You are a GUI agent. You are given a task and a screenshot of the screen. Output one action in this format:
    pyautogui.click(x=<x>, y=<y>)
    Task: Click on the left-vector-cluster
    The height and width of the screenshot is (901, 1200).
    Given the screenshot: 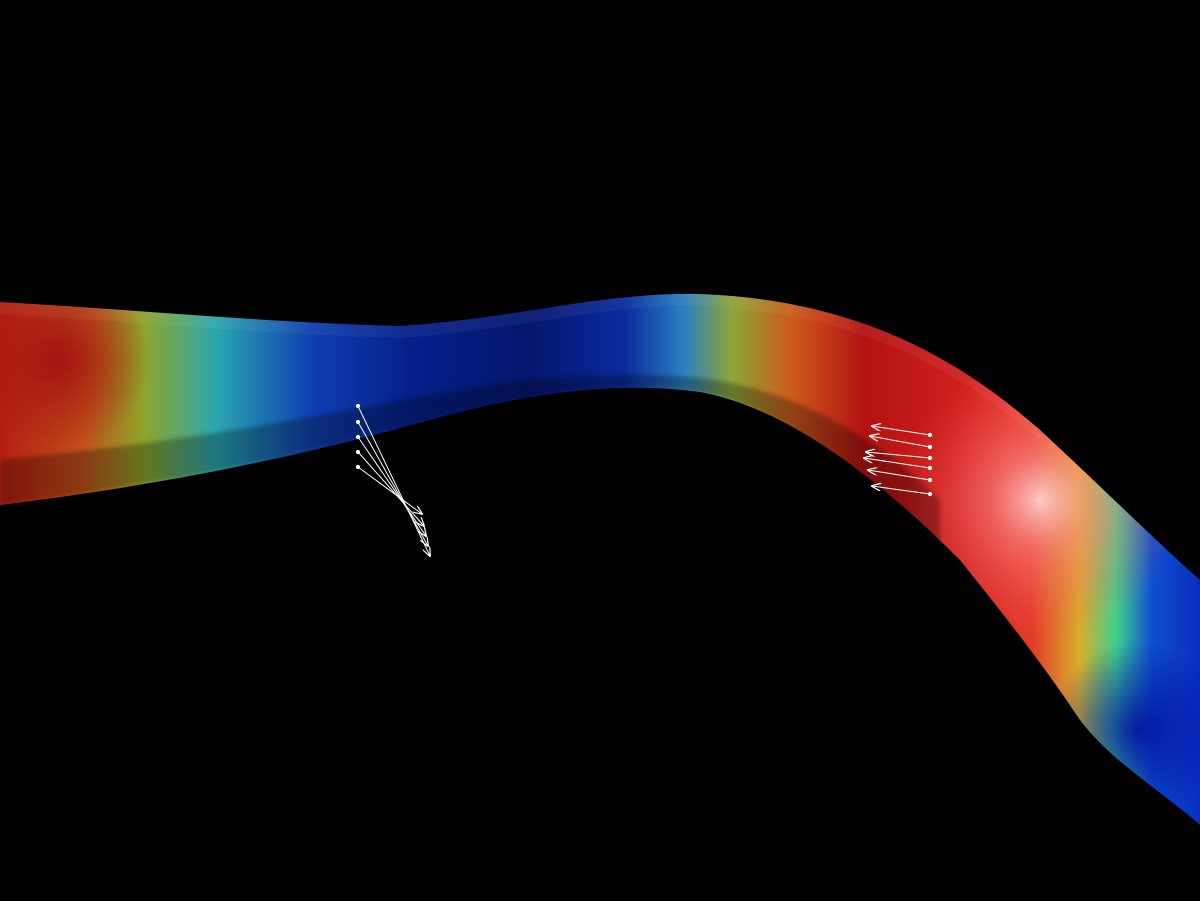 What is the action you would take?
    pyautogui.click(x=392, y=479)
    